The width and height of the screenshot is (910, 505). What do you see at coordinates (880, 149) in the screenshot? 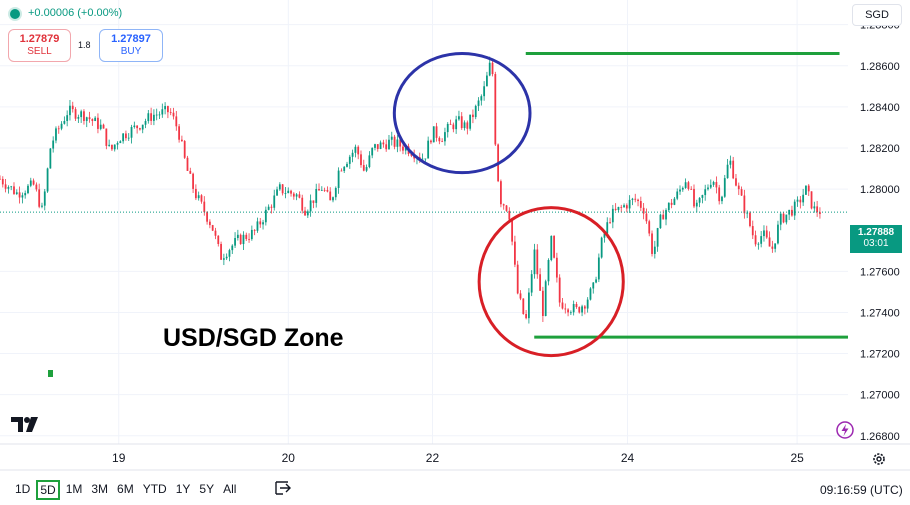
I see `y-tick-label: 1.28200` at bounding box center [880, 149].